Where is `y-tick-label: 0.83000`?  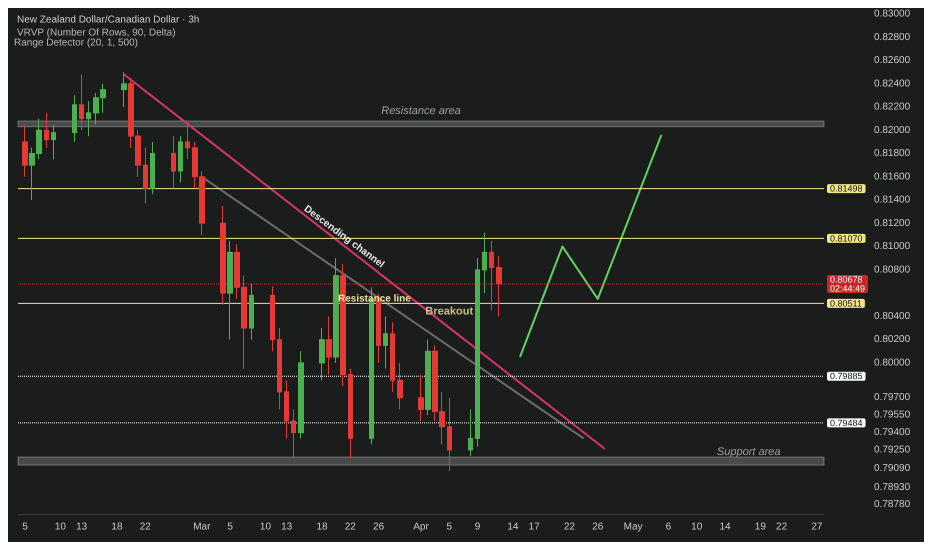
y-tick-label: 0.83000 is located at coordinates (892, 14).